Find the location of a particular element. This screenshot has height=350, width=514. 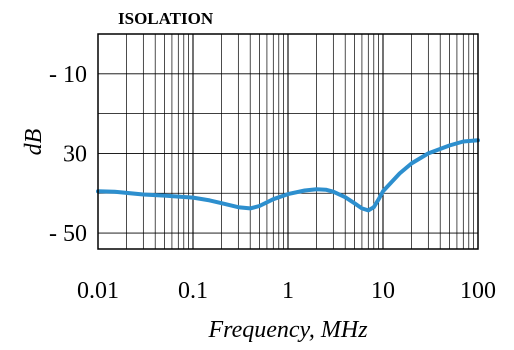

x-tick-label: 1 is located at coordinates (288, 291).